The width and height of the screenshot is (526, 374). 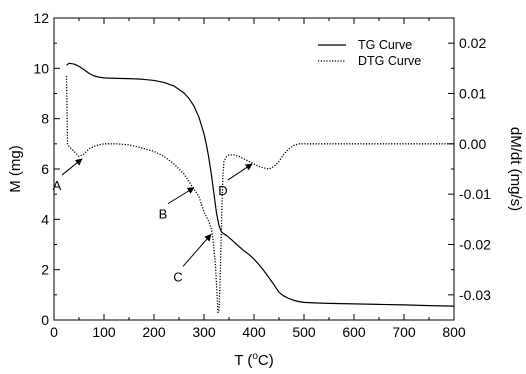 I want to click on annotation-label-d: D, so click(x=222, y=190).